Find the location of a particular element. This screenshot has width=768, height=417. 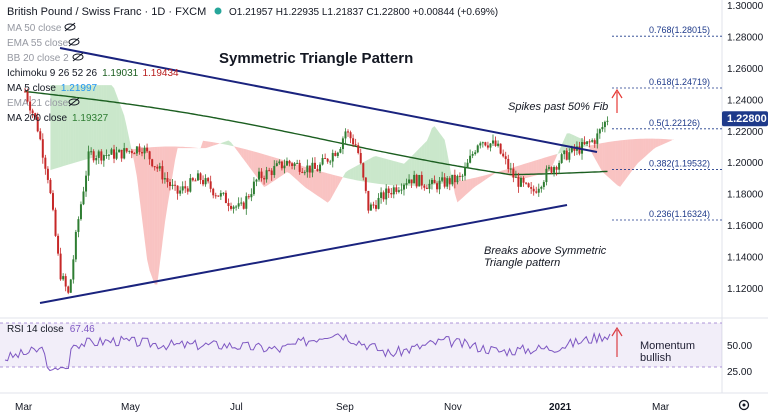

indicator-label: EMA 21 close is located at coordinates (38, 103).